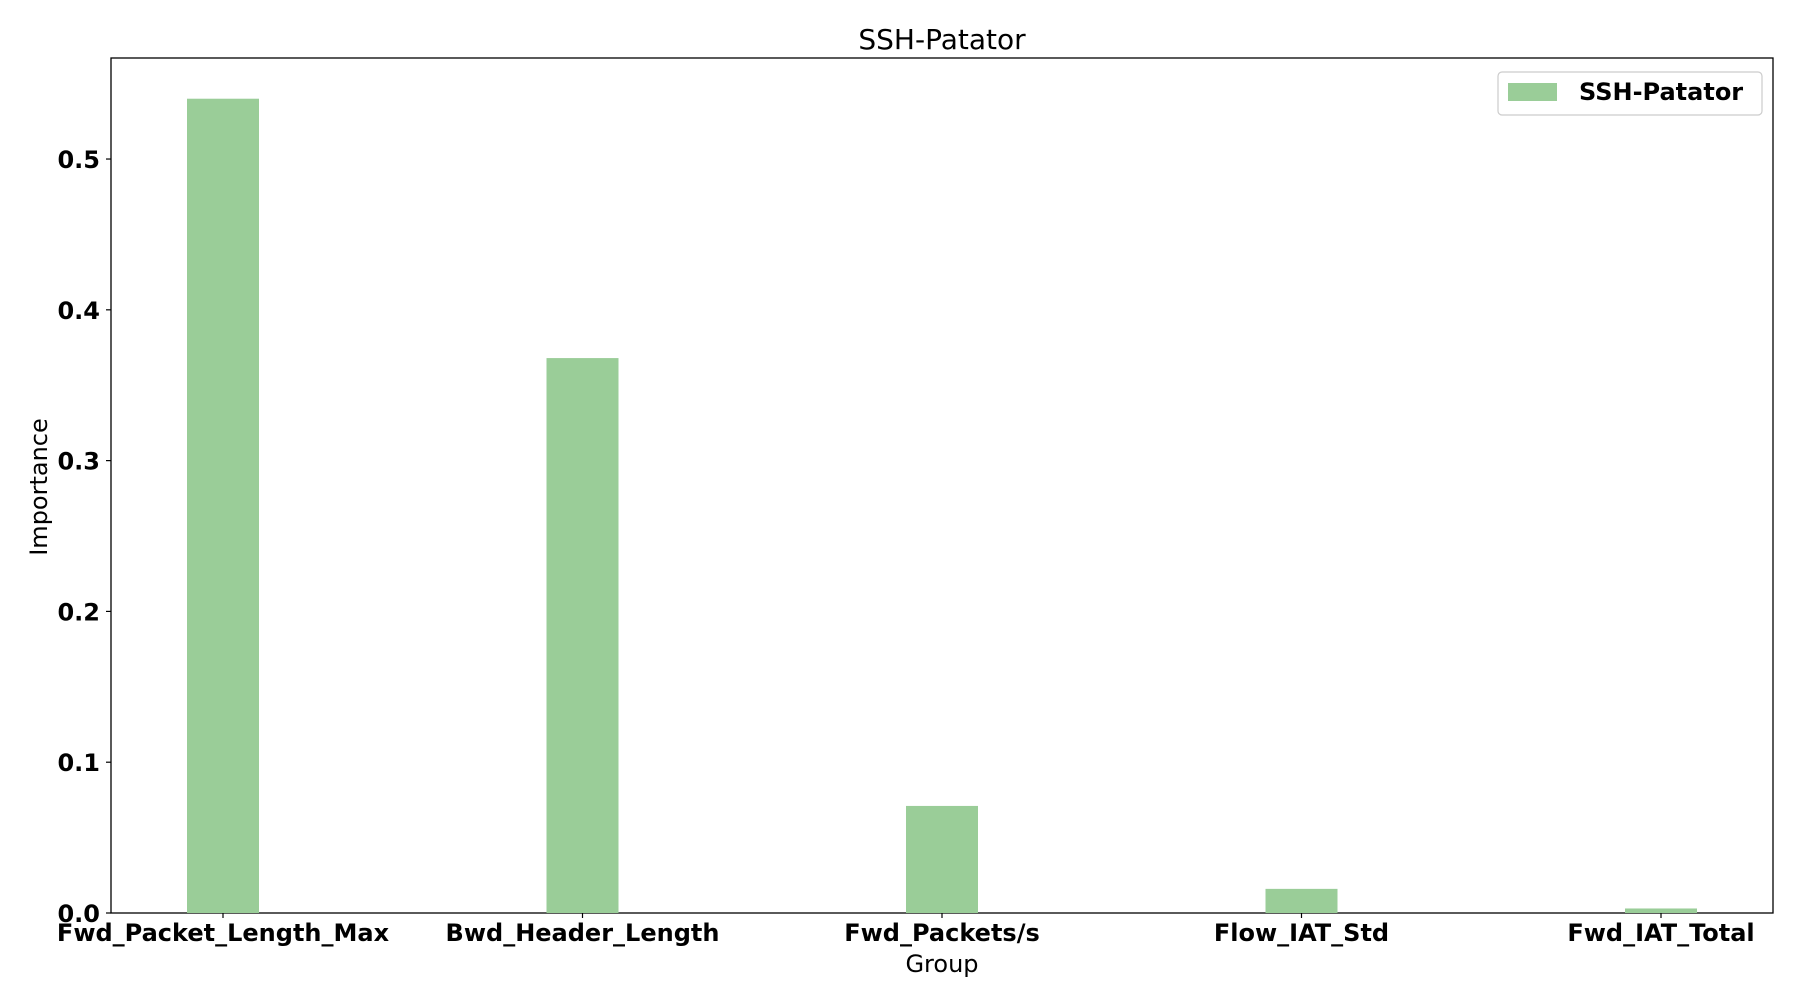 Image resolution: width=1800 pixels, height=1000 pixels. What do you see at coordinates (78, 311) in the screenshot?
I see `y-tick-label: 0.4` at bounding box center [78, 311].